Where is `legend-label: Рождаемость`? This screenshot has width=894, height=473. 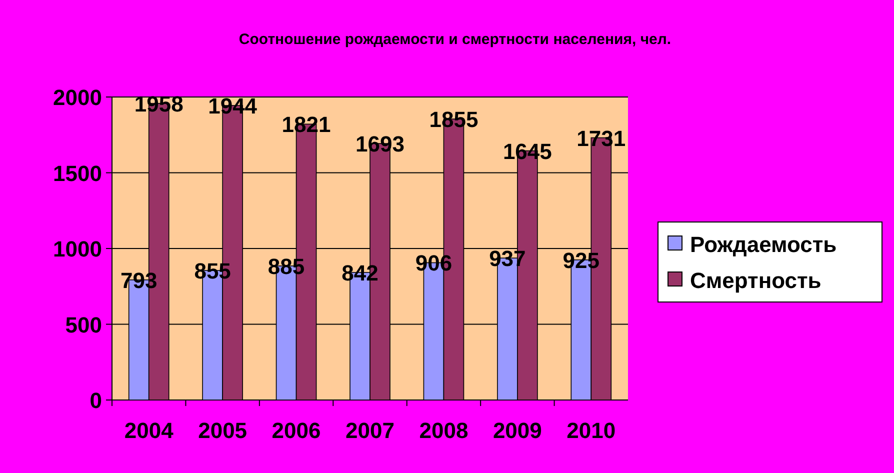 legend-label: Рождаемость is located at coordinates (763, 244).